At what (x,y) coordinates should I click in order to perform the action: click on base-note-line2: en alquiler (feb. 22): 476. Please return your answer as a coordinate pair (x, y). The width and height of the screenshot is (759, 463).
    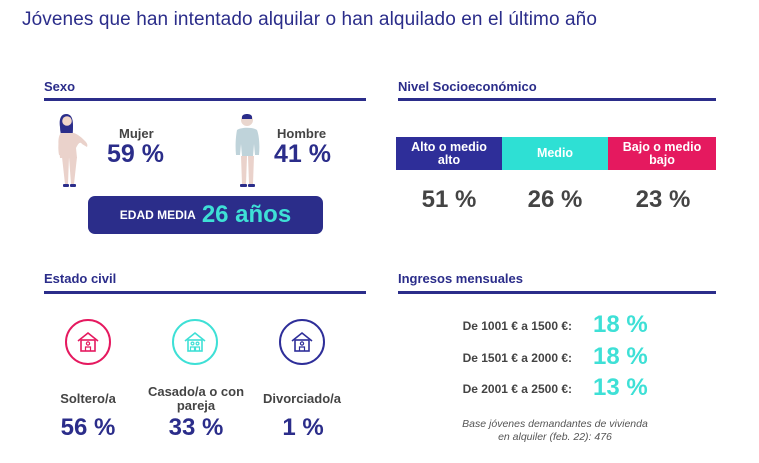
    Looking at the image, I should click on (555, 437).